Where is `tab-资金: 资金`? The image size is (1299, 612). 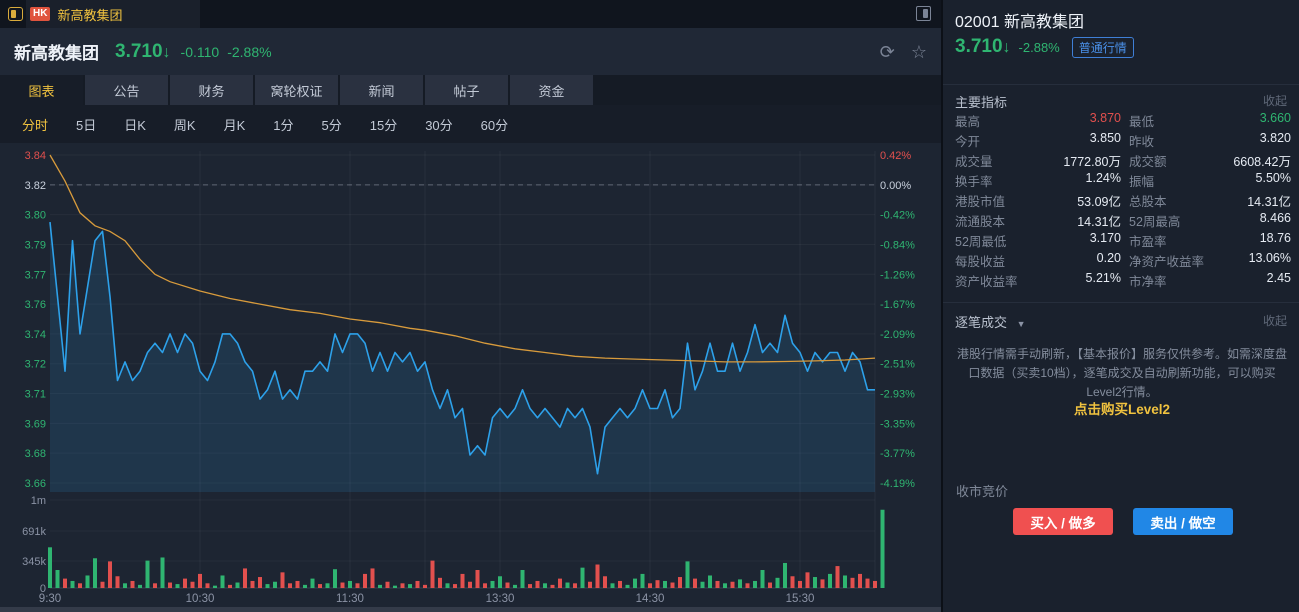 tab-资金: 资金 is located at coordinates (551, 90).